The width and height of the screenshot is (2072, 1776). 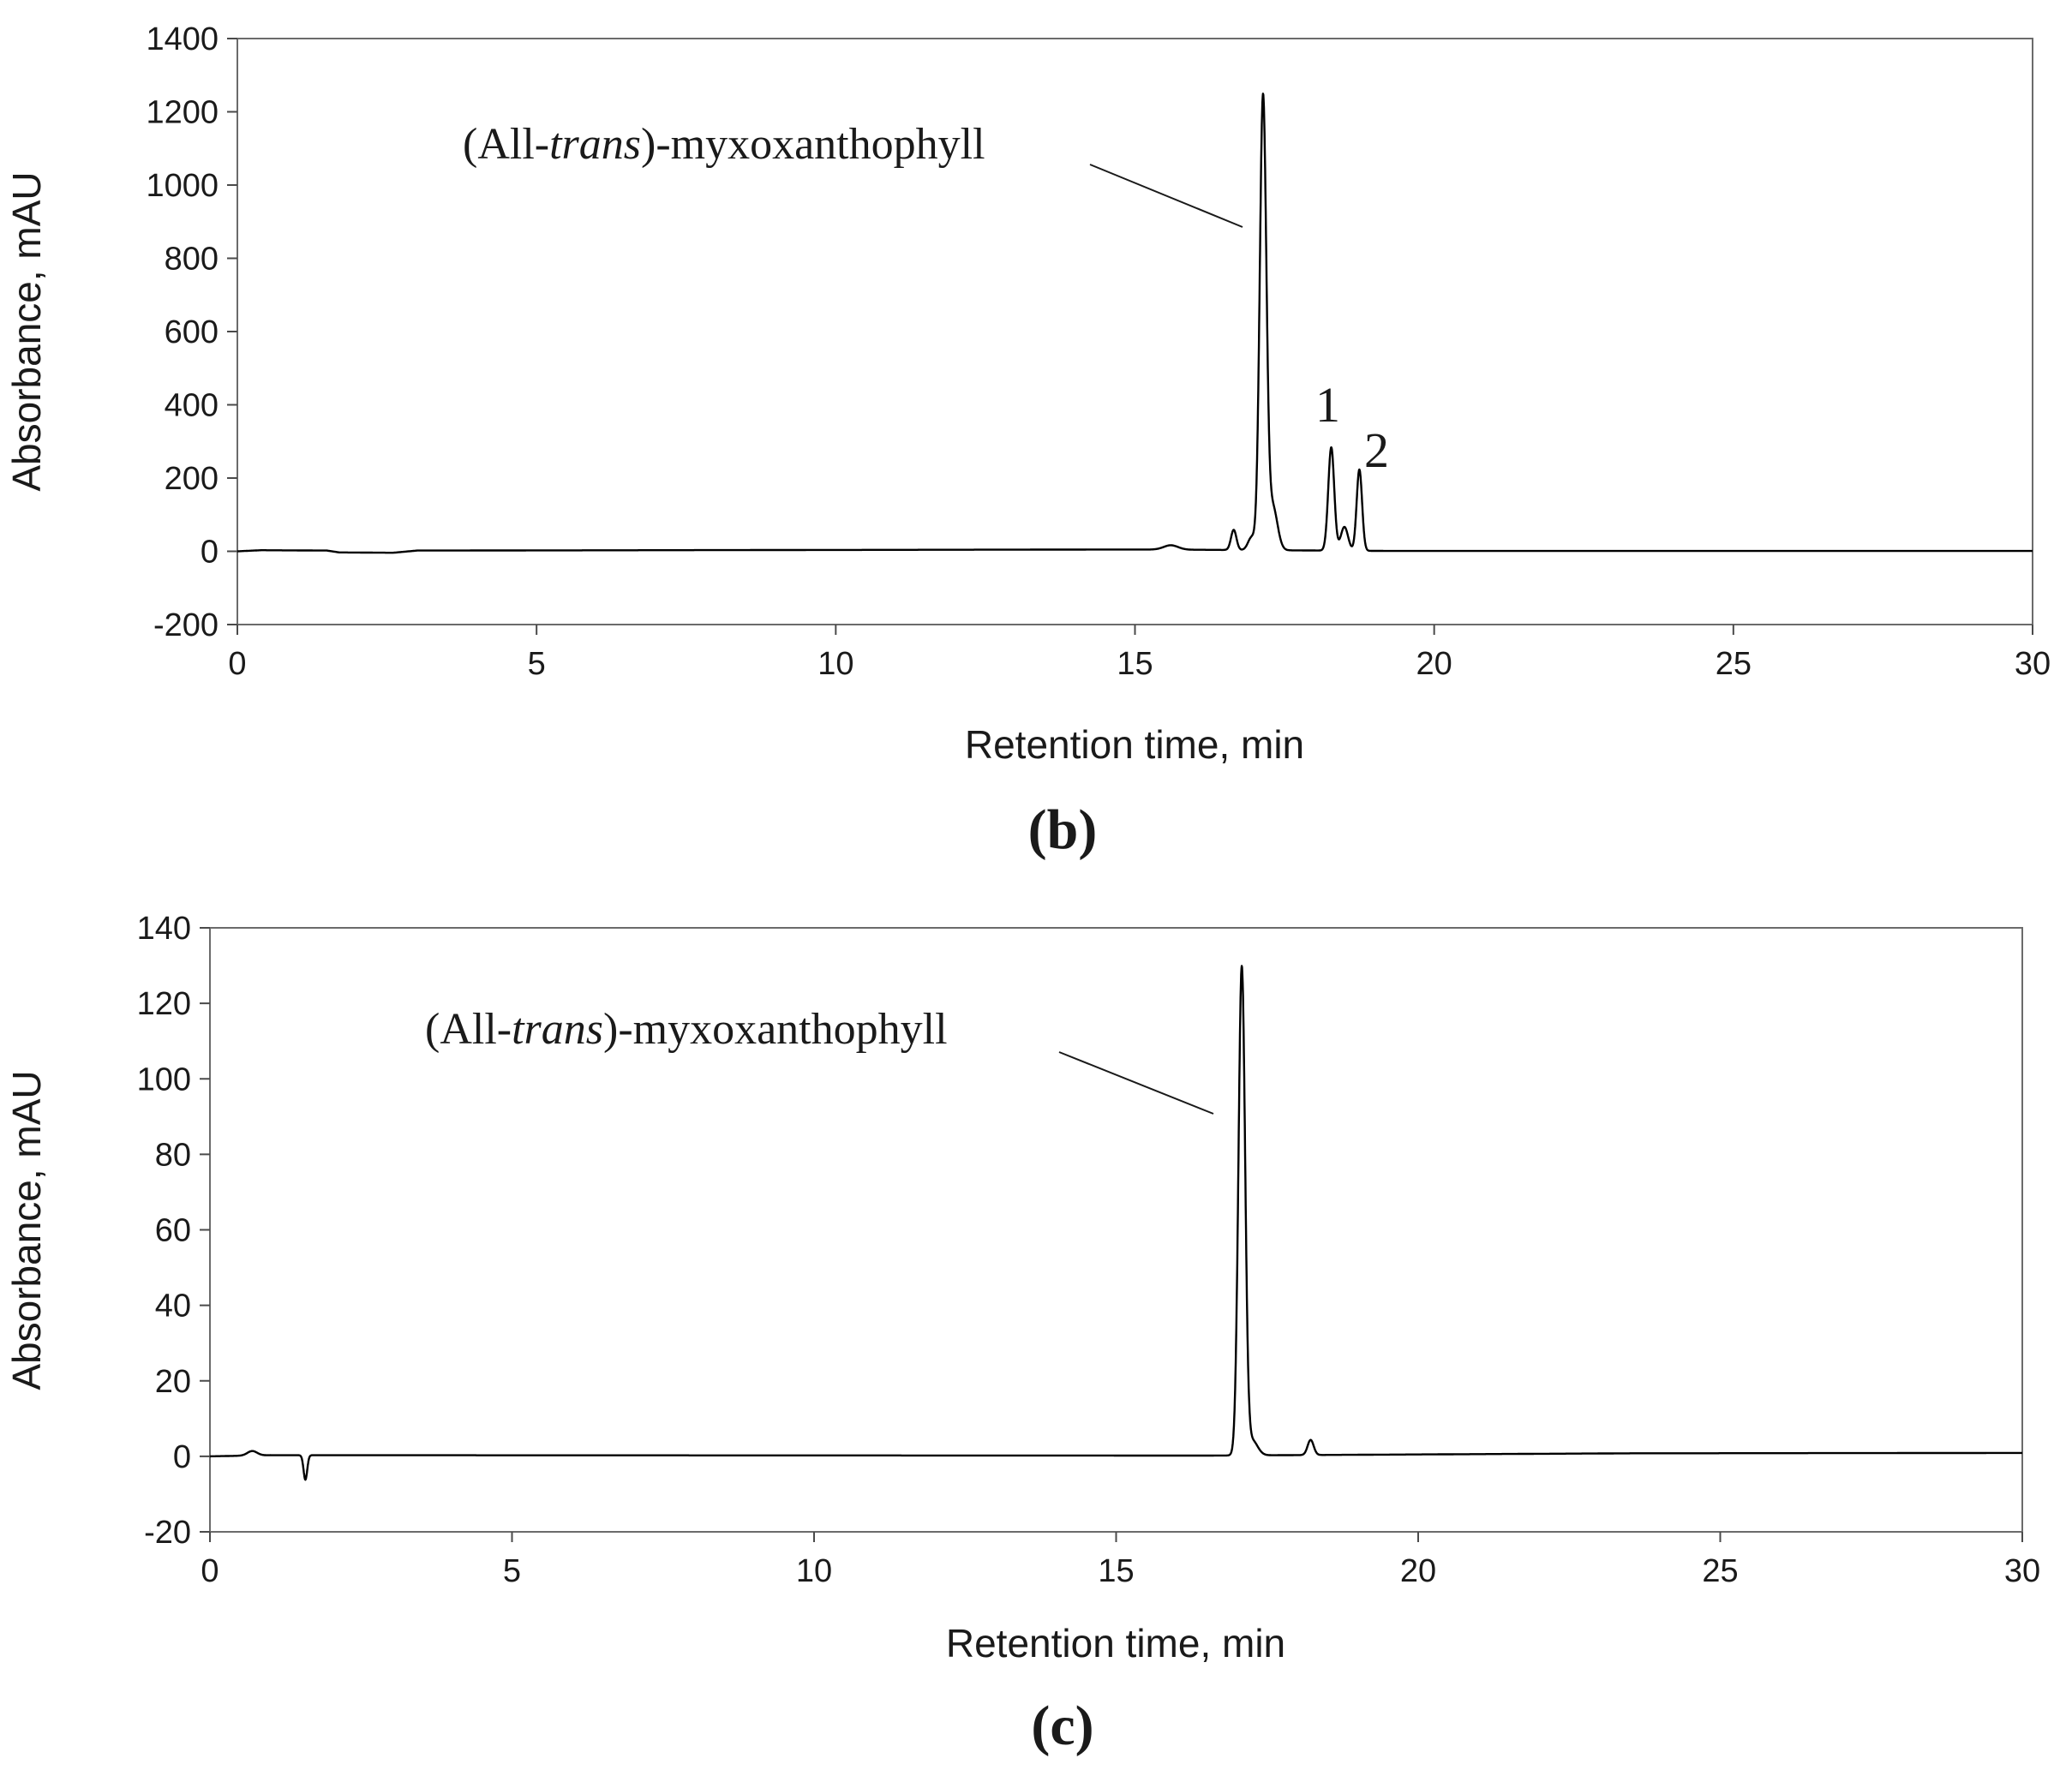 I want to click on y-tick-label: 80, so click(x=173, y=1155).